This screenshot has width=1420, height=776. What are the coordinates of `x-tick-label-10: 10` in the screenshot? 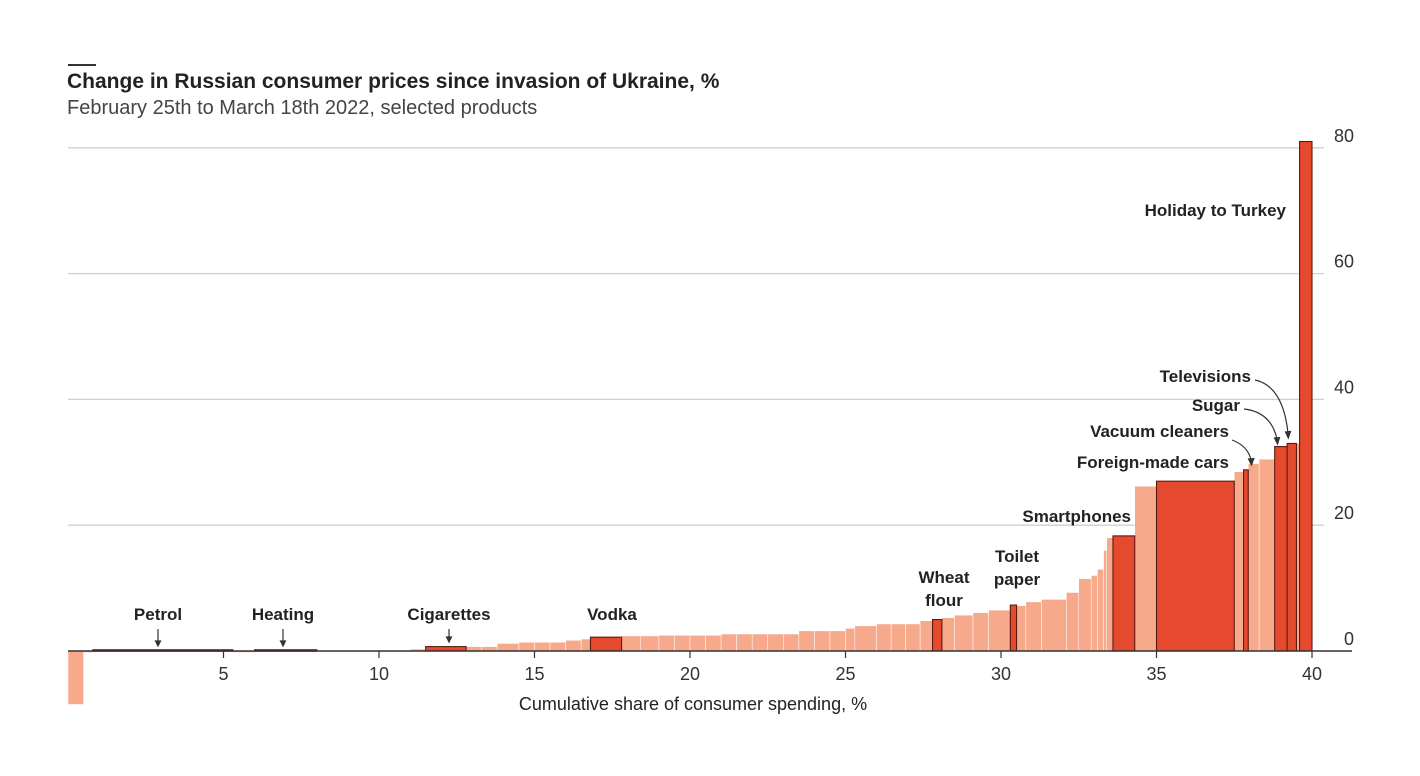 It's located at (379, 674).